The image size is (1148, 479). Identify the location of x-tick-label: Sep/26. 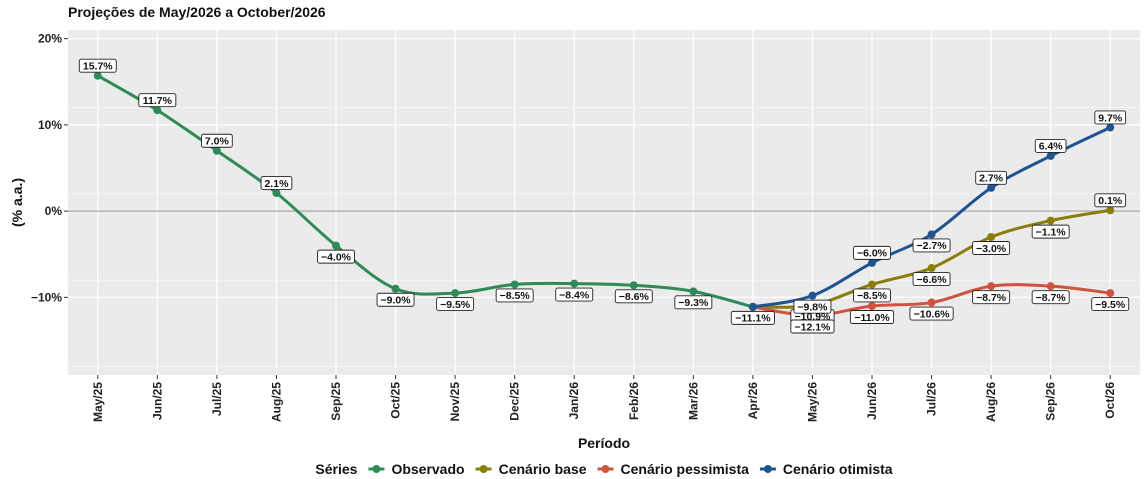
(1051, 401).